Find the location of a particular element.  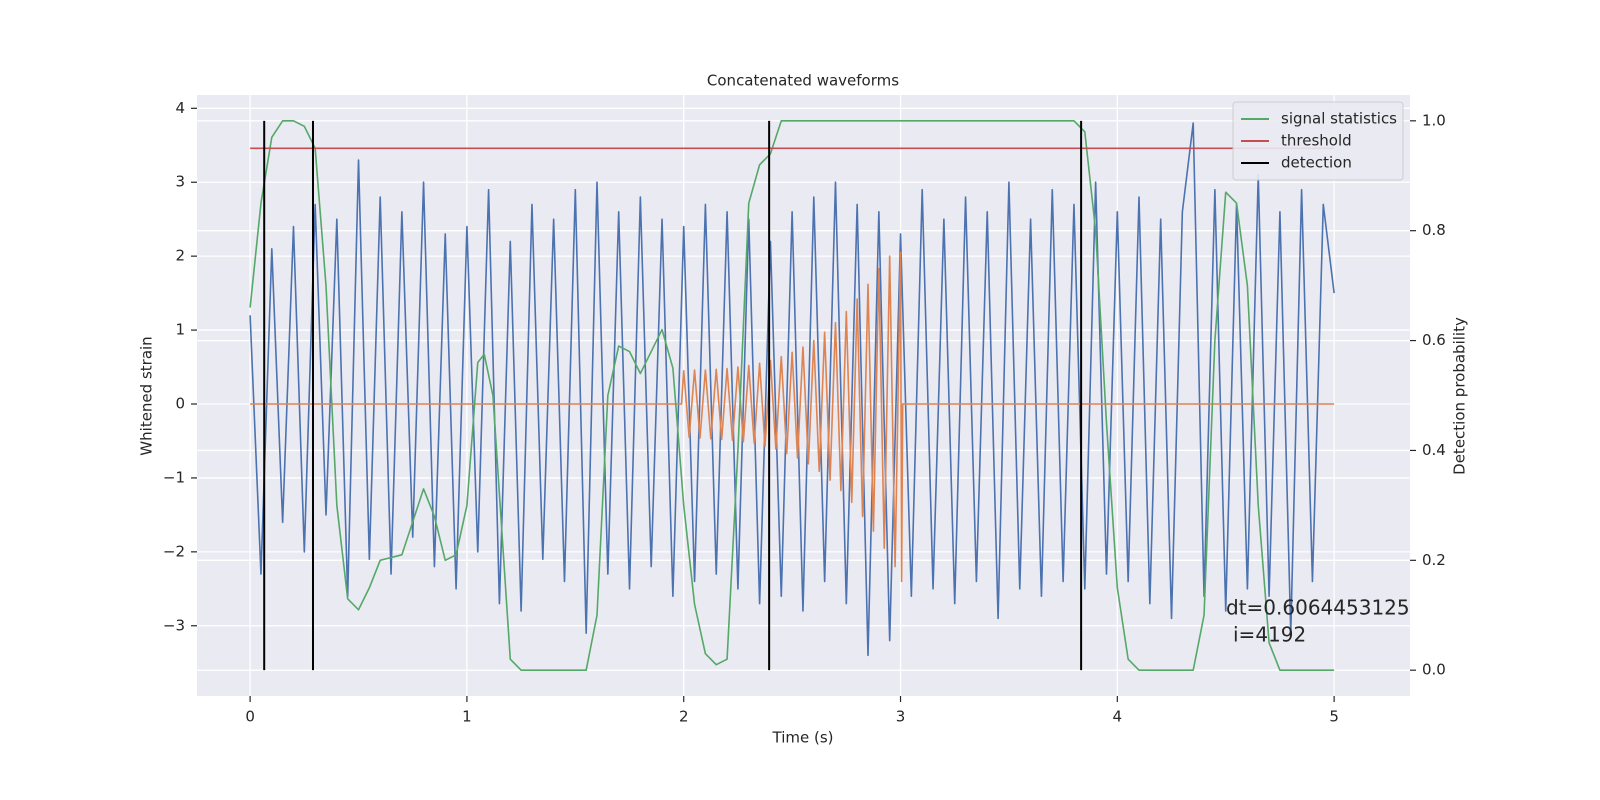

y2-tick-label: 0.4 is located at coordinates (1434, 450).